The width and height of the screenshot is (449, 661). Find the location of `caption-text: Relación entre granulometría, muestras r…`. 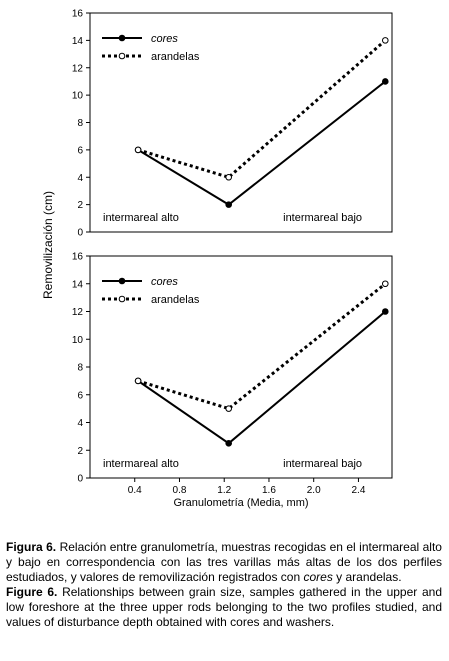

caption-text: Relación entre granulometría, muestras r… is located at coordinates (224, 562).